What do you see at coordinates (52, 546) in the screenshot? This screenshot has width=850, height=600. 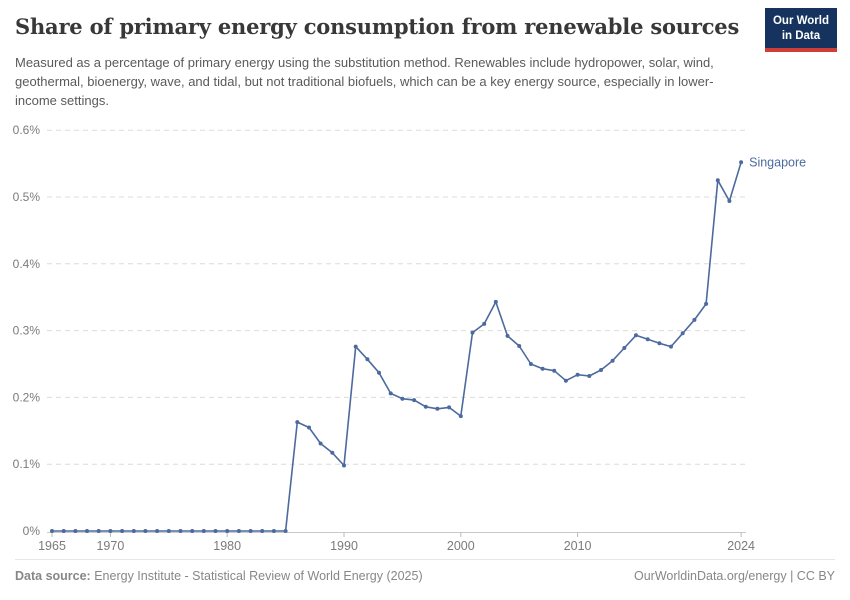 I see `x-tick-label: 1965` at bounding box center [52, 546].